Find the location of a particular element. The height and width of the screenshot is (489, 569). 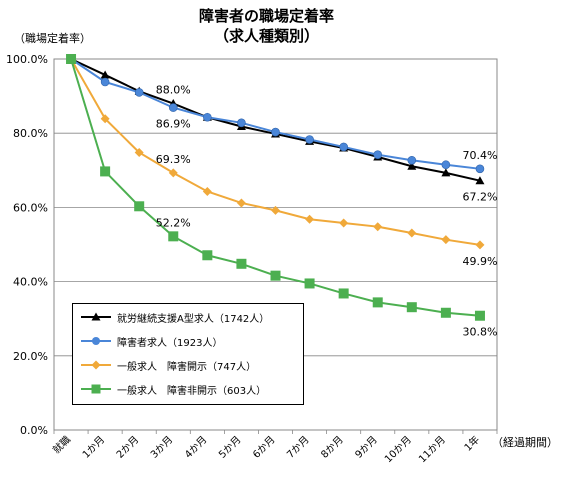

x-axis-label: （経過期間） is located at coordinates (525, 442).